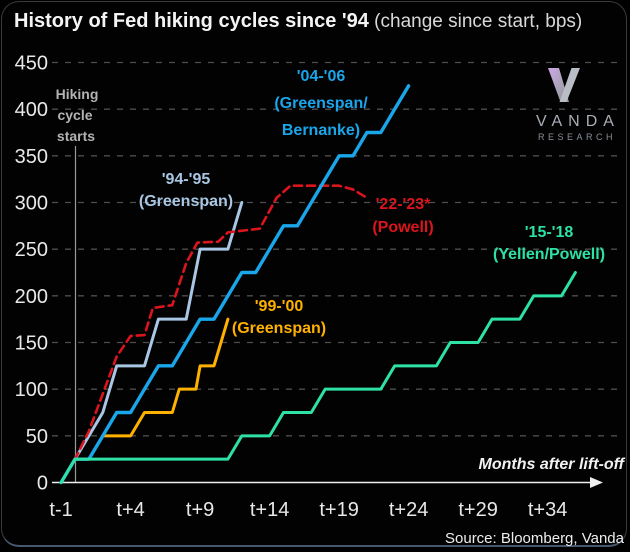  I want to click on y-tick-label: 350, so click(31, 157).